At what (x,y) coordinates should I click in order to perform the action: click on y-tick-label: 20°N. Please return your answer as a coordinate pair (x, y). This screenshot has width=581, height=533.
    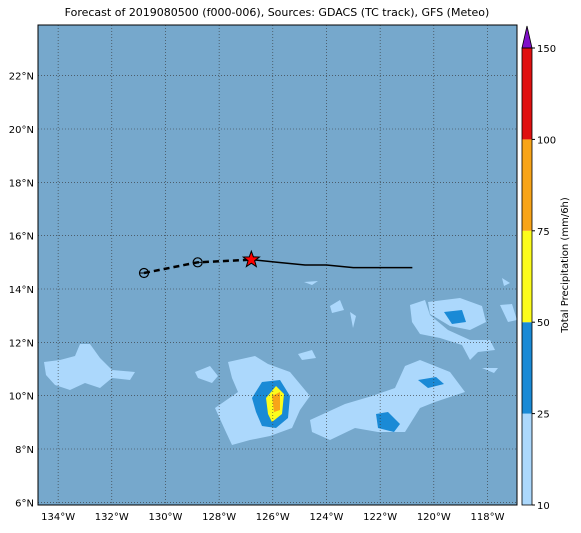
    Looking at the image, I should click on (21, 130).